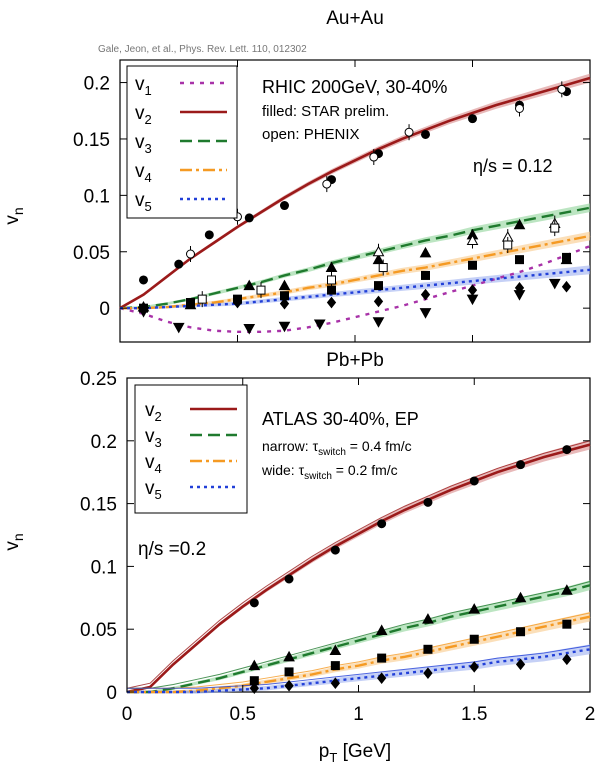 The image size is (603, 771). Describe the element at coordinates (474, 714) in the screenshot. I see `xtick-label: 1.5` at that location.